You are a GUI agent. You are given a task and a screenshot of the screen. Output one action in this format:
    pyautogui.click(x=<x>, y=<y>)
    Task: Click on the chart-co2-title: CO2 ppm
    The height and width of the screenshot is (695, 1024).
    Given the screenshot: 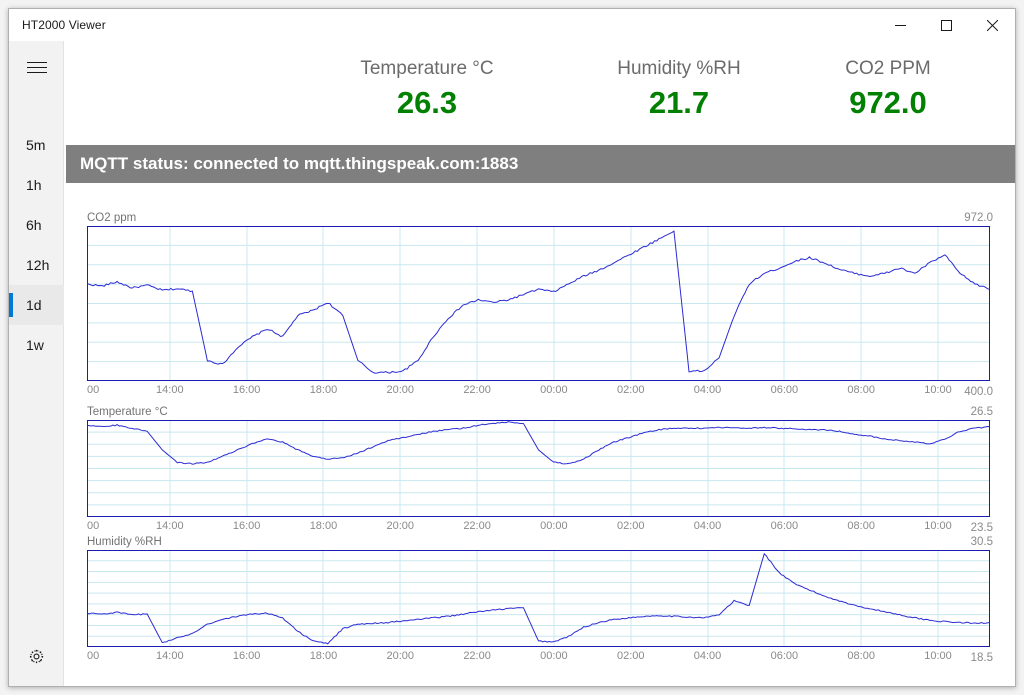 What is the action you would take?
    pyautogui.click(x=112, y=218)
    